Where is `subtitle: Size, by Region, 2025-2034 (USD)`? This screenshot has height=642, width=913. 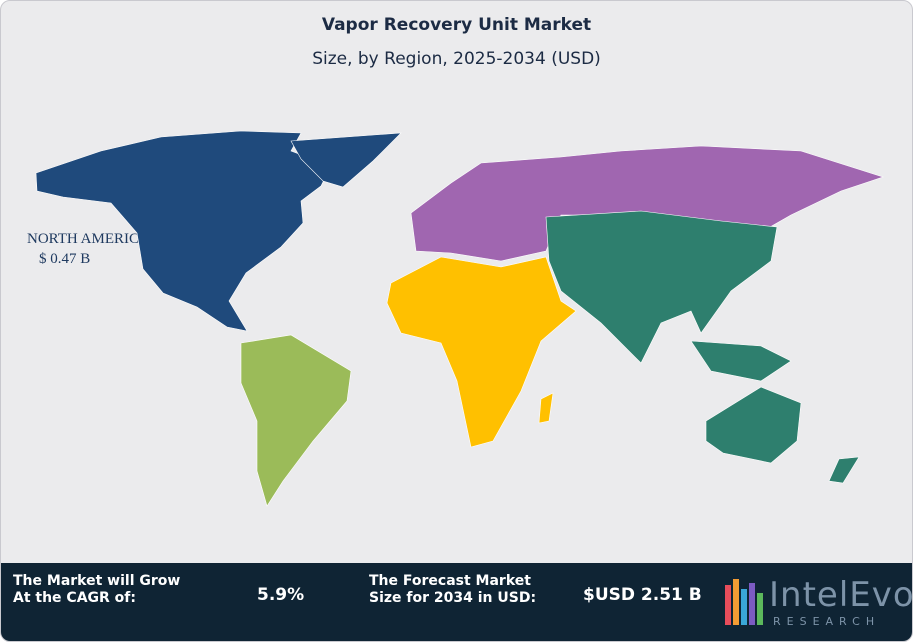 subtitle: Size, by Region, 2025-2034 (USD) is located at coordinates (456, 59).